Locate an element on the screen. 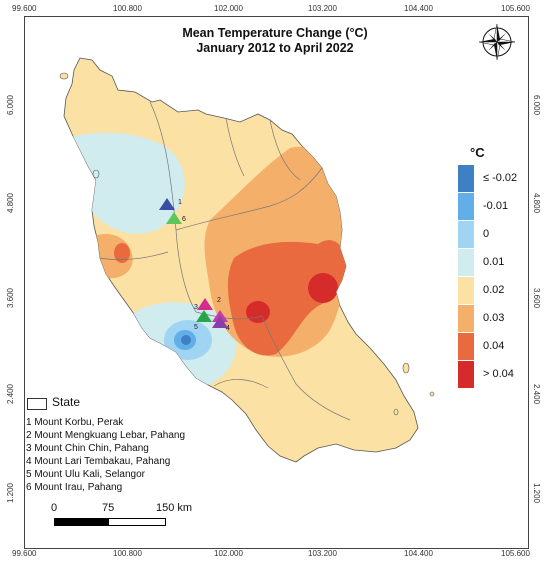 The width and height of the screenshot is (547, 561). zone-gt0-04-east is located at coordinates (323, 288).